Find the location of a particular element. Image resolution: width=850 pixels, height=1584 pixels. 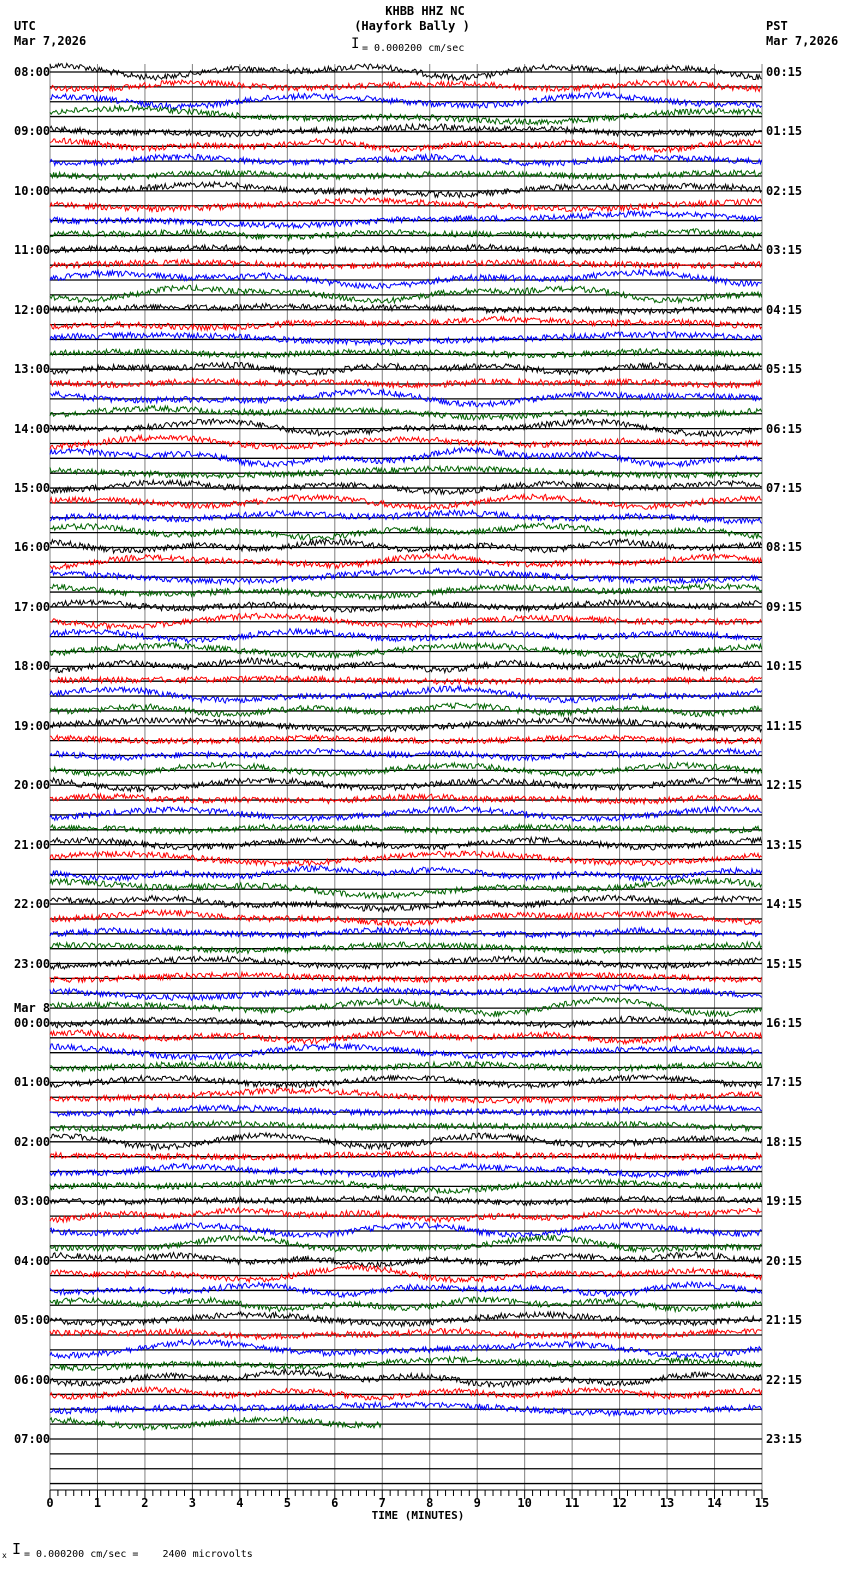

station-site: (Hayfork Bally ) is located at coordinates (412, 26).